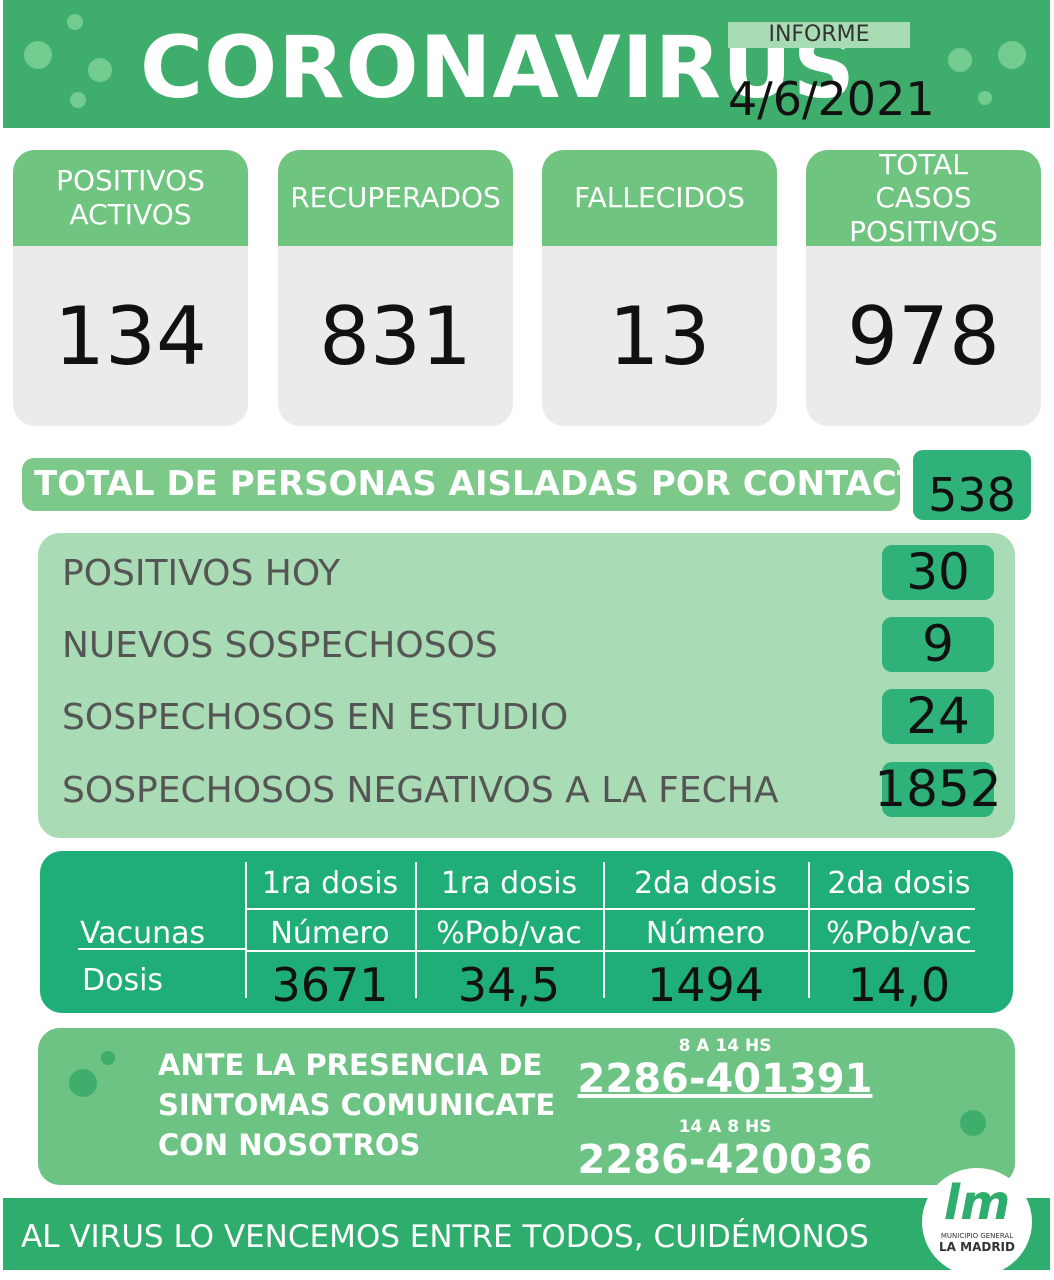 The image size is (1054, 1280). What do you see at coordinates (977, 1247) in the screenshot?
I see `logo-line: LA MADRID` at bounding box center [977, 1247].